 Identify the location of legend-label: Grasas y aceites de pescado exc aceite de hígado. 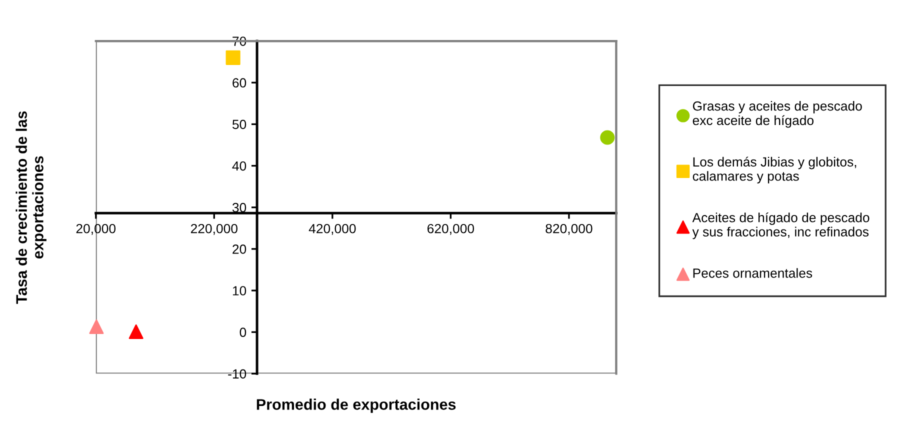
(777, 114).